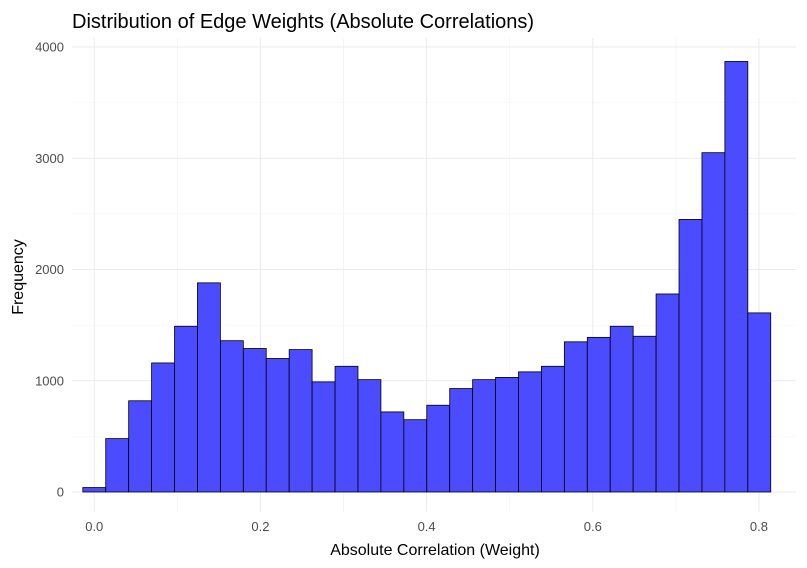  I want to click on x-tick-label: 0.0, so click(94, 526).